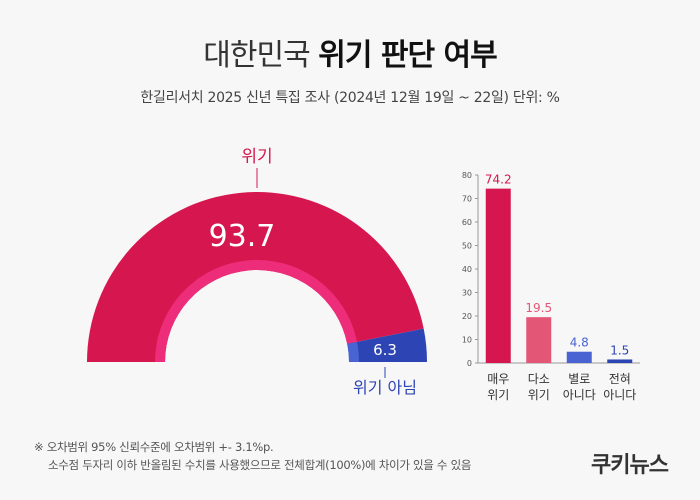 The height and width of the screenshot is (500, 700). What do you see at coordinates (154, 447) in the screenshot?
I see `footnote-line-1: ※ 오차범위 95% 신뢰수준에 오차범위 +- 3.1%p.` at bounding box center [154, 447].